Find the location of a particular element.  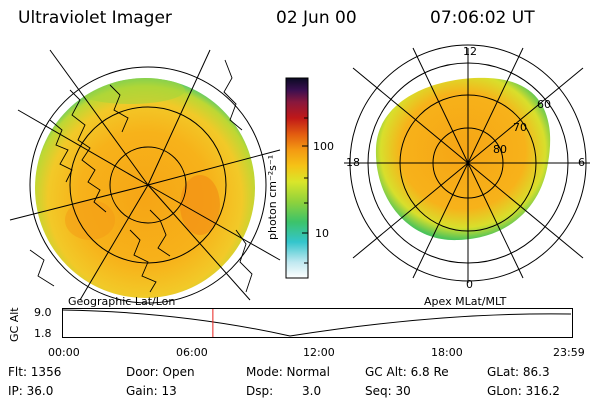

image-date: 02 Jun 00 is located at coordinates (316, 18).